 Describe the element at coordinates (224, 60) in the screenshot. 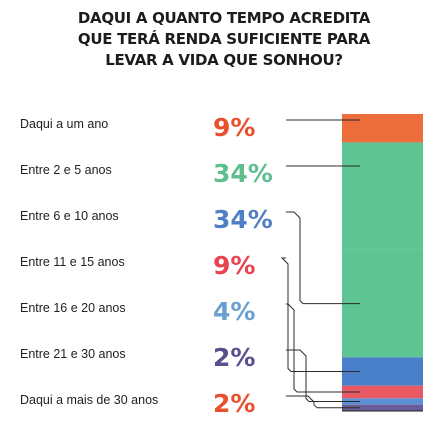

I see `chart-title-line-3: LEVAR A VIDA QUE SONHOU?` at that location.